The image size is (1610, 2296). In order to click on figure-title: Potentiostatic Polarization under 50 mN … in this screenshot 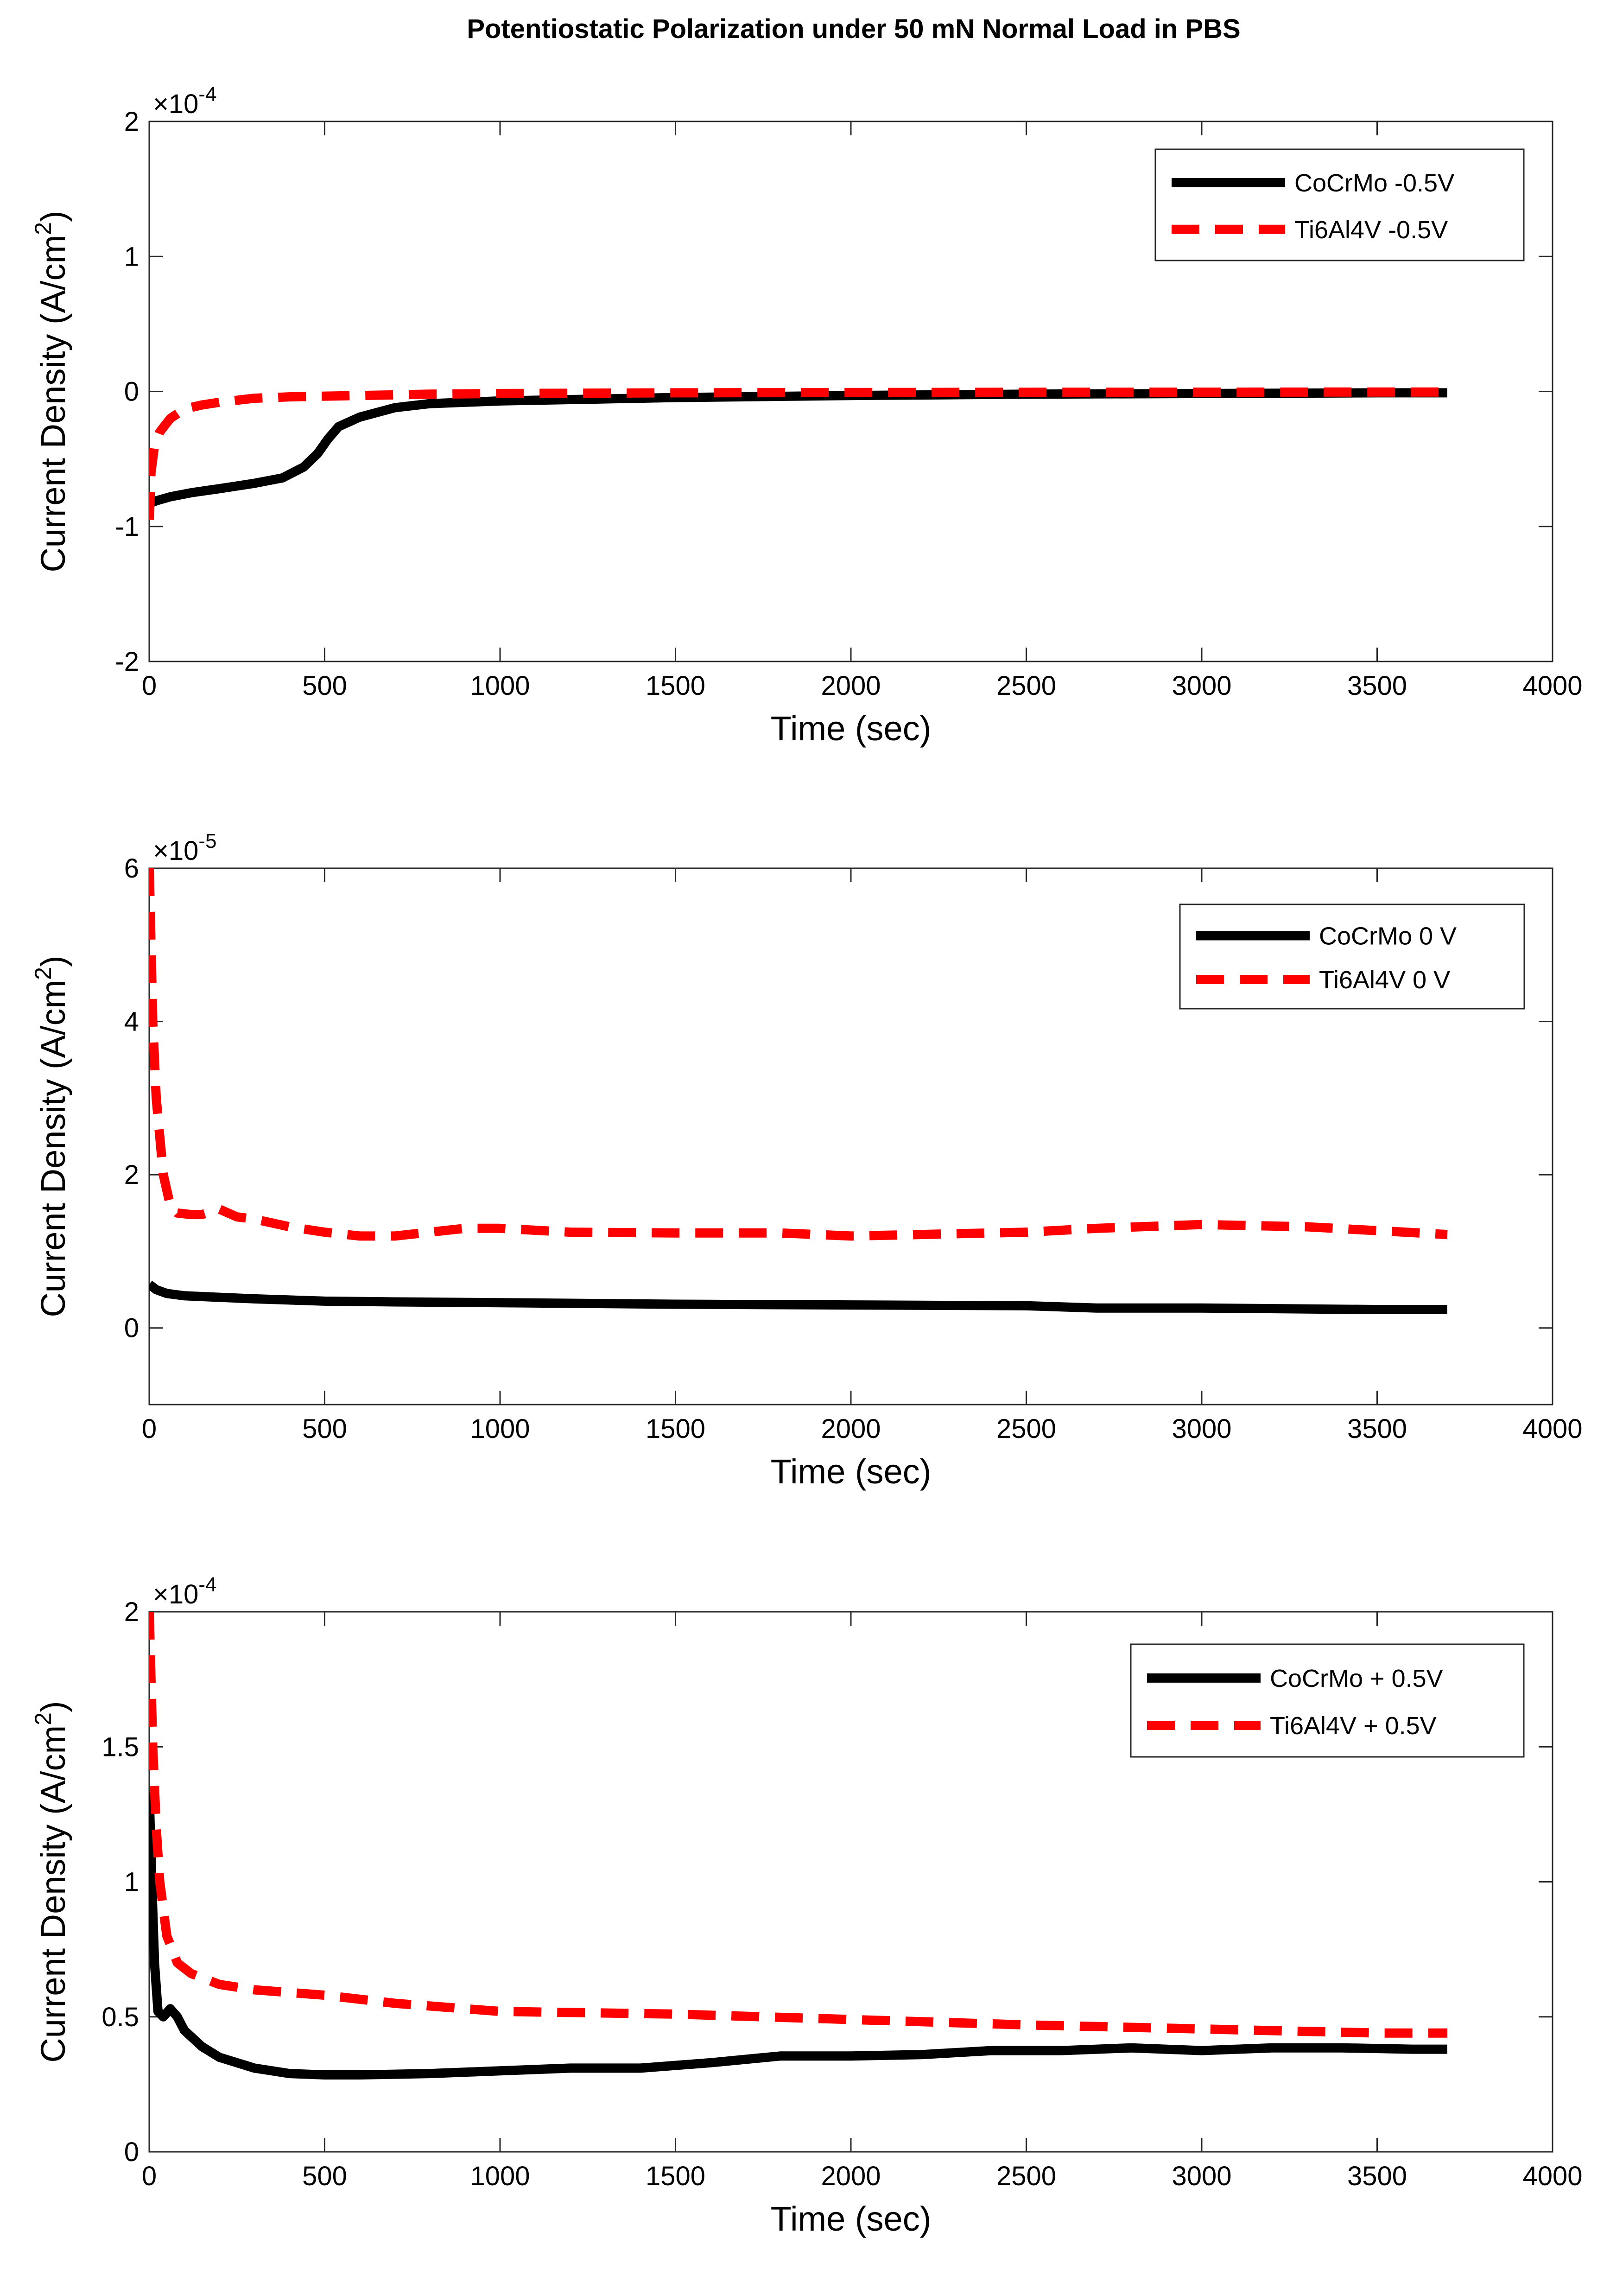, I will do `click(853, 29)`.